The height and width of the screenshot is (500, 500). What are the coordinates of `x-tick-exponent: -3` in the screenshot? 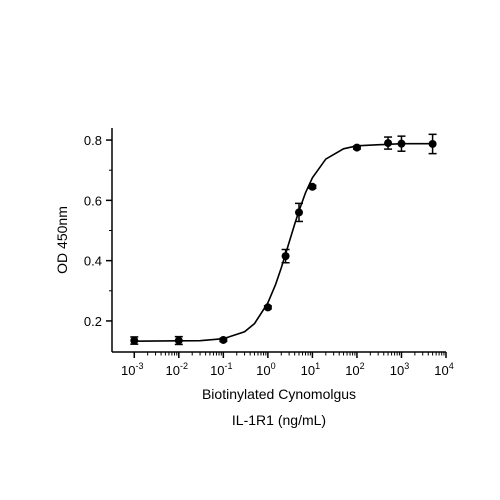 It's located at (139, 366).